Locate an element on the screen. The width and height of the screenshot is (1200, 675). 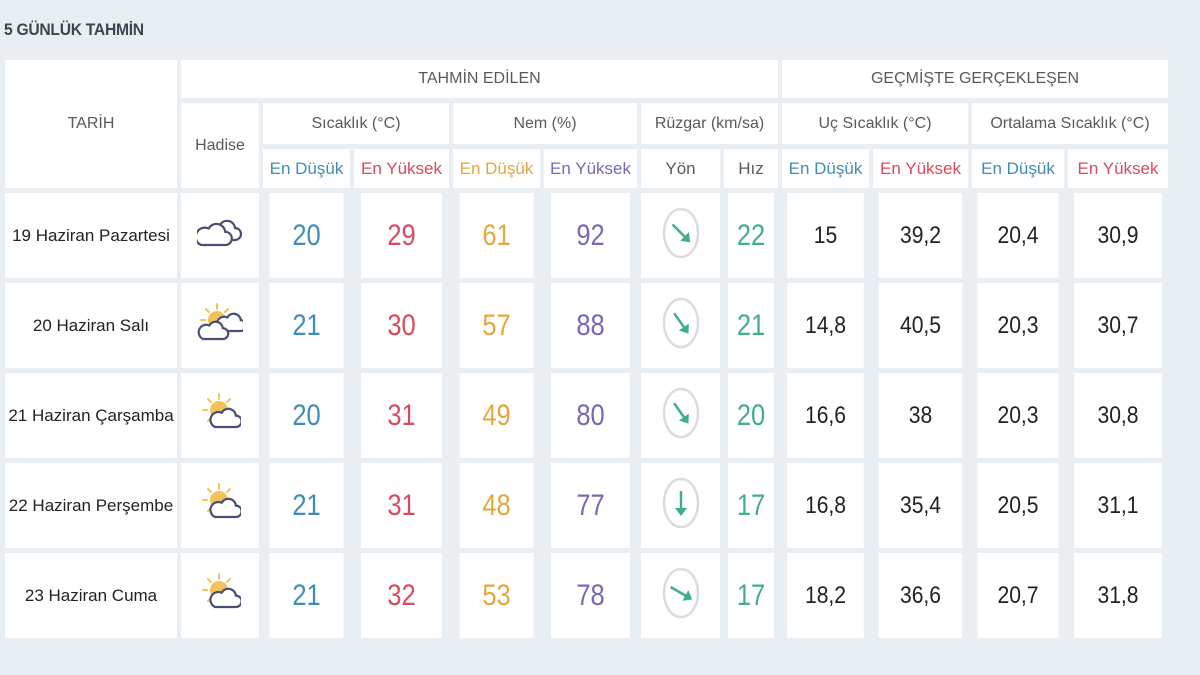
average-max: 31,1 is located at coordinates (1118, 505).